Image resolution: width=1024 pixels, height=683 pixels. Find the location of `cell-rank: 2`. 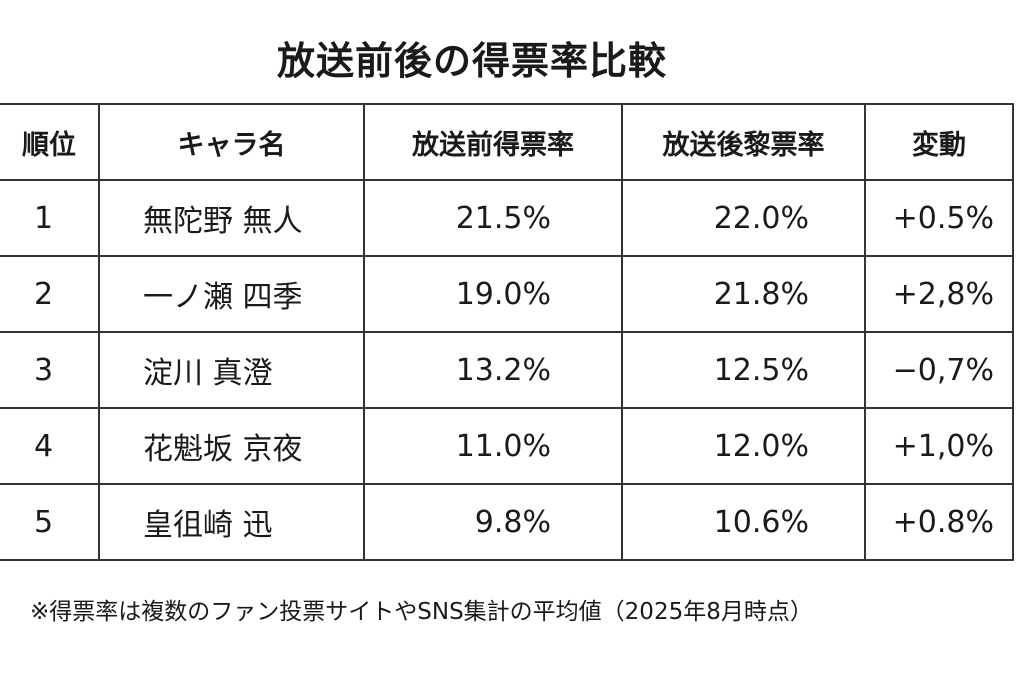

cell-rank: 2 is located at coordinates (50, 294).